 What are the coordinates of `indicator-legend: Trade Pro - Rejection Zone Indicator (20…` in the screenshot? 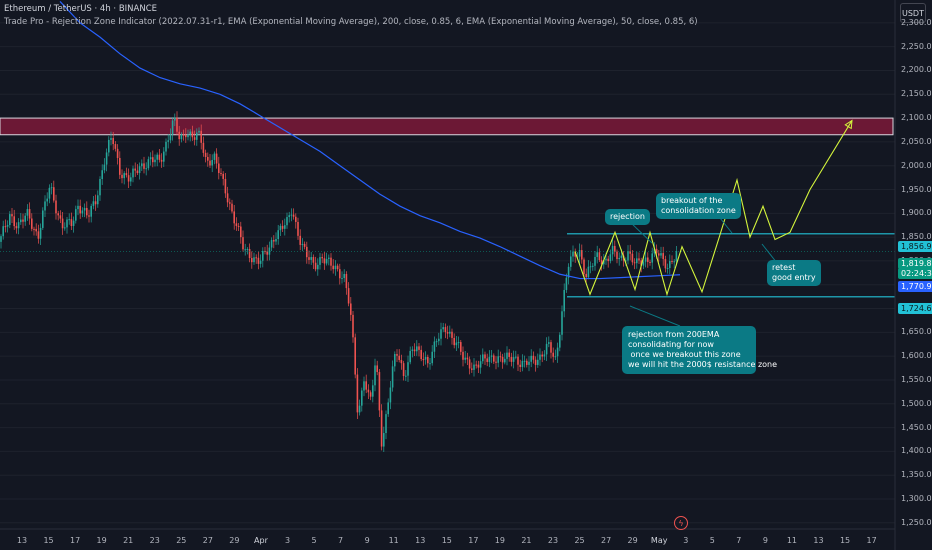 It's located at (351, 22).